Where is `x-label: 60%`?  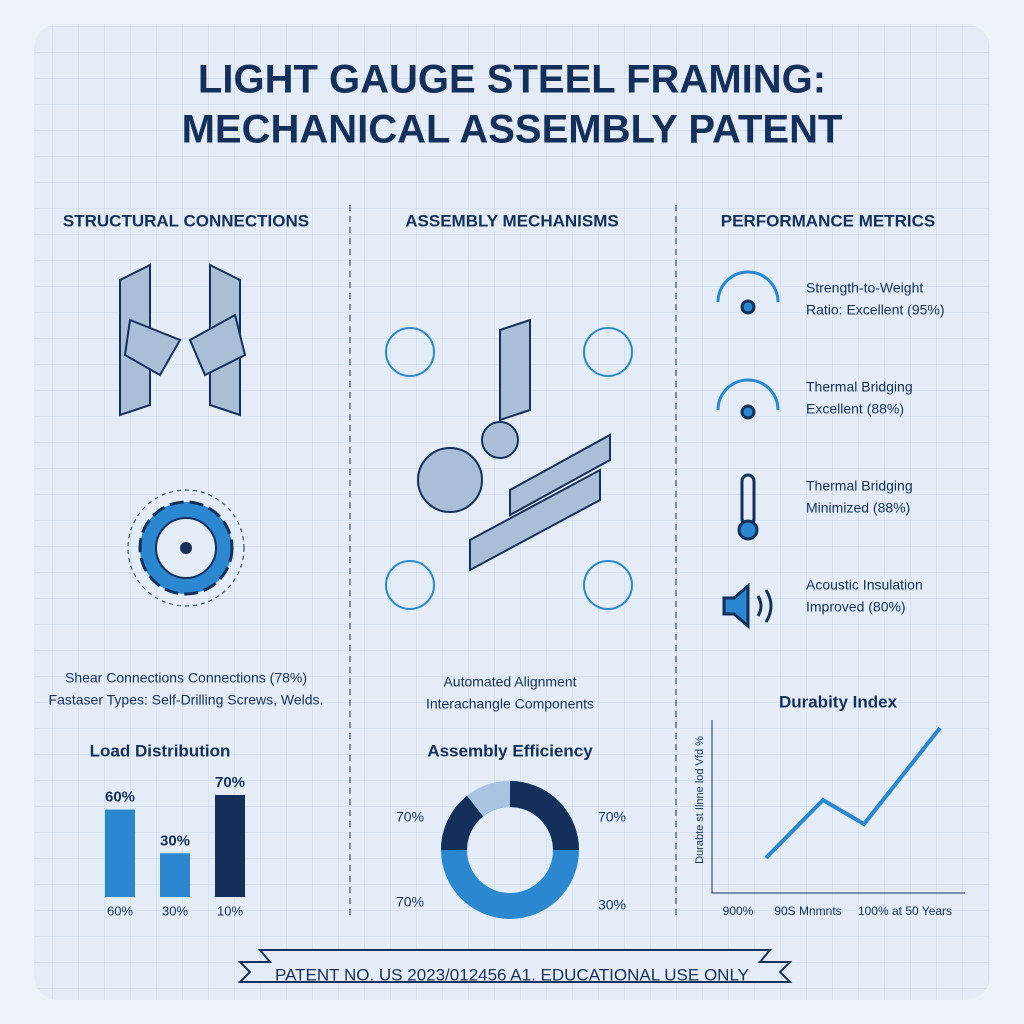
x-label: 60% is located at coordinates (120, 910).